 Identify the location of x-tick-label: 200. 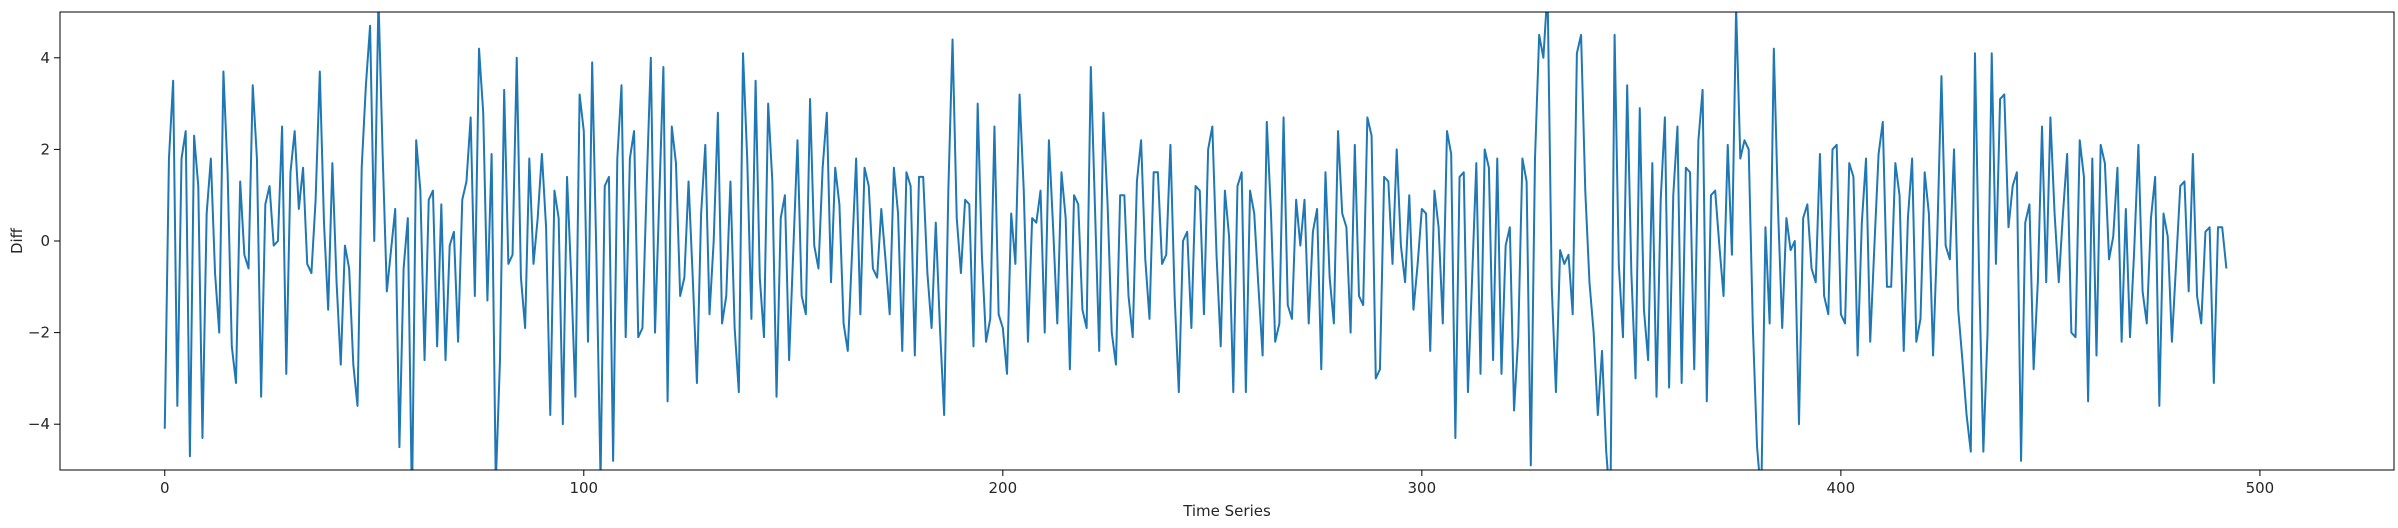
(1002, 488).